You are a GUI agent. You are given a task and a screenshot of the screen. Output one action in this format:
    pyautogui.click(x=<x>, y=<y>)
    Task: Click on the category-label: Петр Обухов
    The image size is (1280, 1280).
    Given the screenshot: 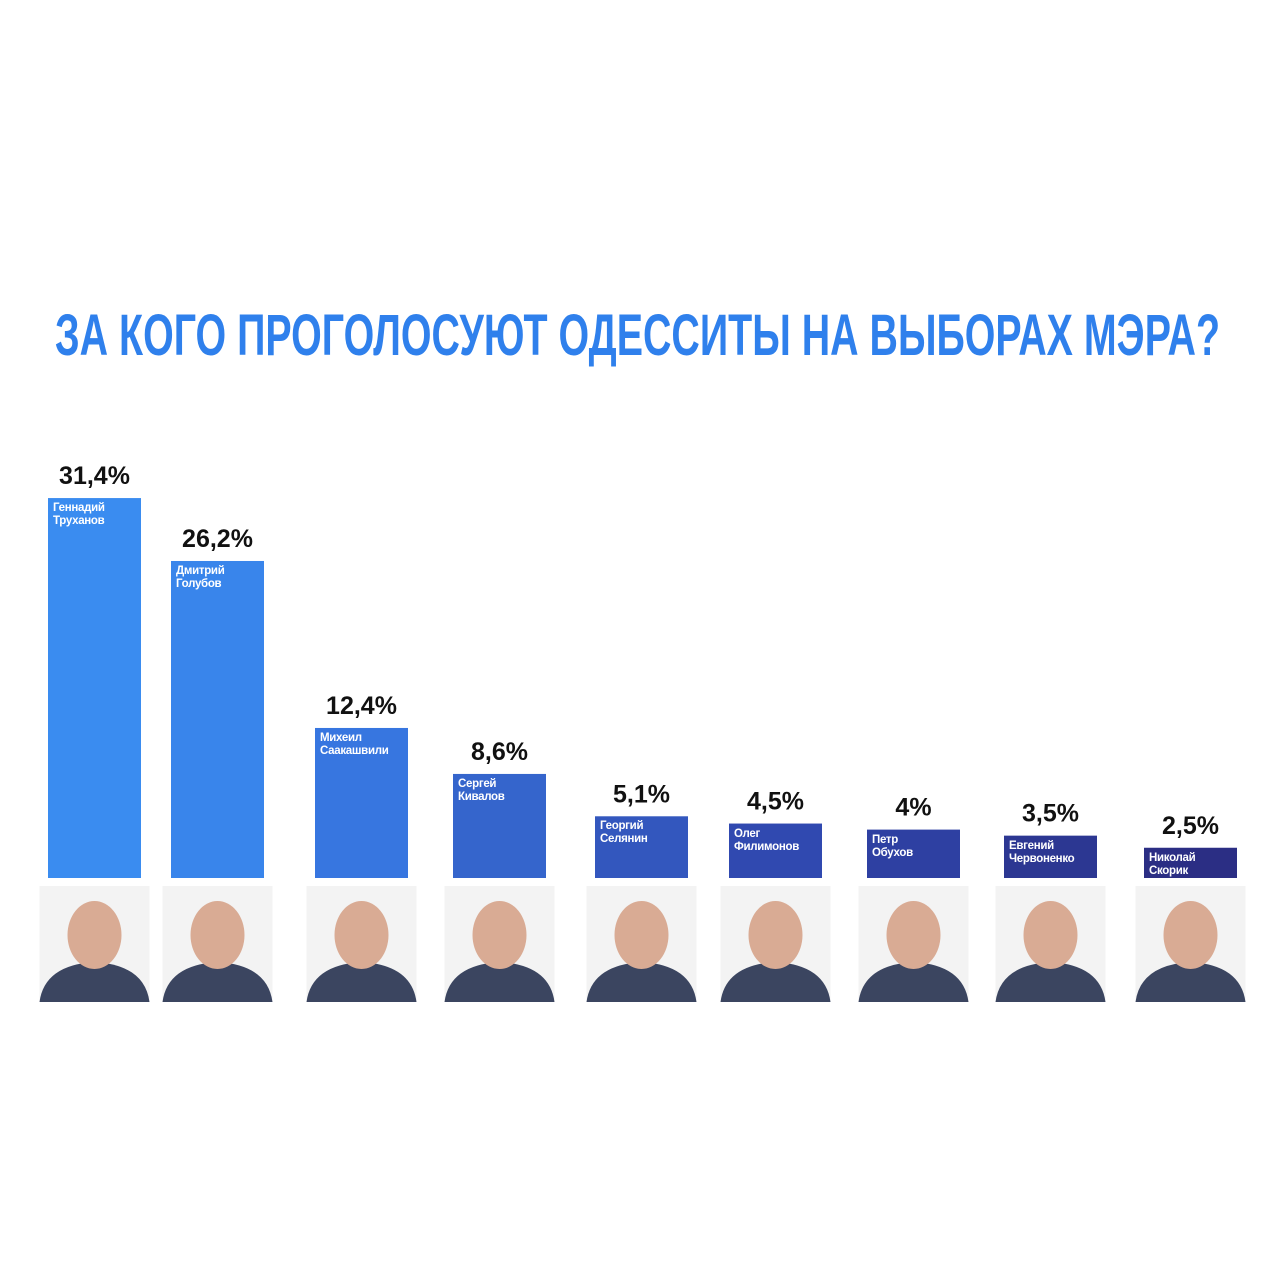 What is the action you would take?
    pyautogui.click(x=892, y=846)
    